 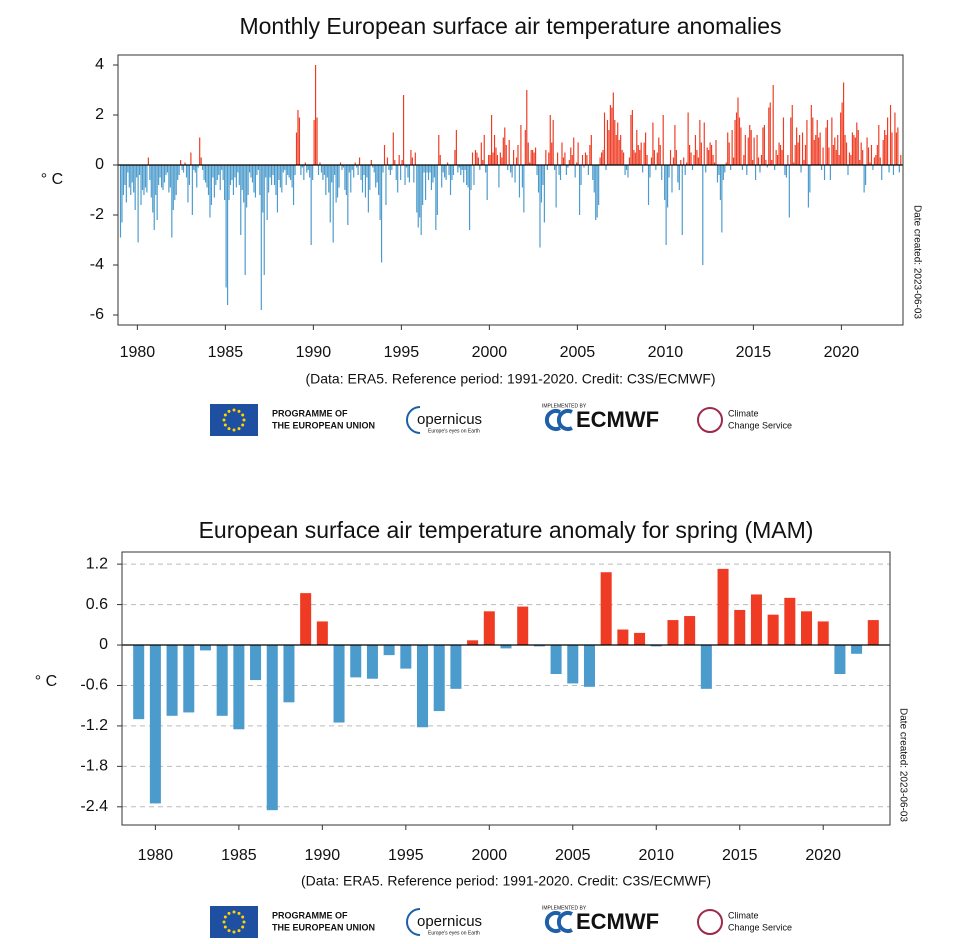 I want to click on y-tick-label: 0.6, so click(x=97, y=604).